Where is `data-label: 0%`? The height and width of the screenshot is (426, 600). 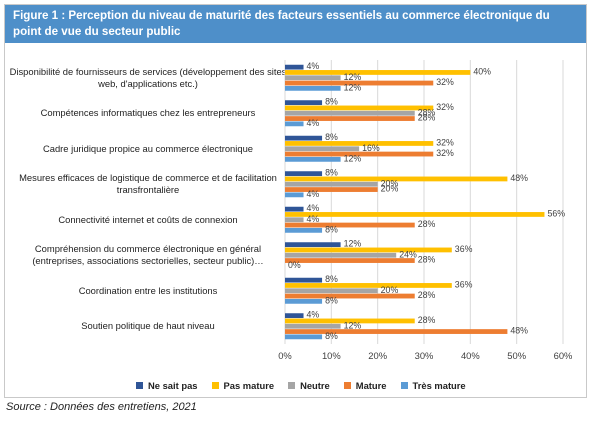 data-label: 0% is located at coordinates (294, 265).